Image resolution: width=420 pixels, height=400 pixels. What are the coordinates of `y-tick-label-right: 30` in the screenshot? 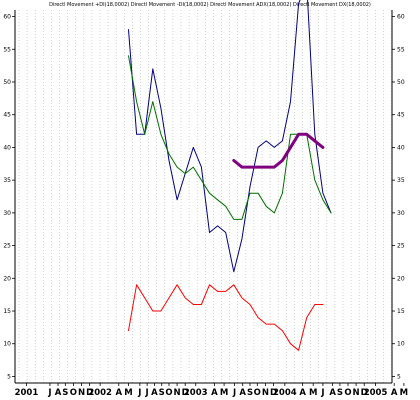 It's located at (401, 213).